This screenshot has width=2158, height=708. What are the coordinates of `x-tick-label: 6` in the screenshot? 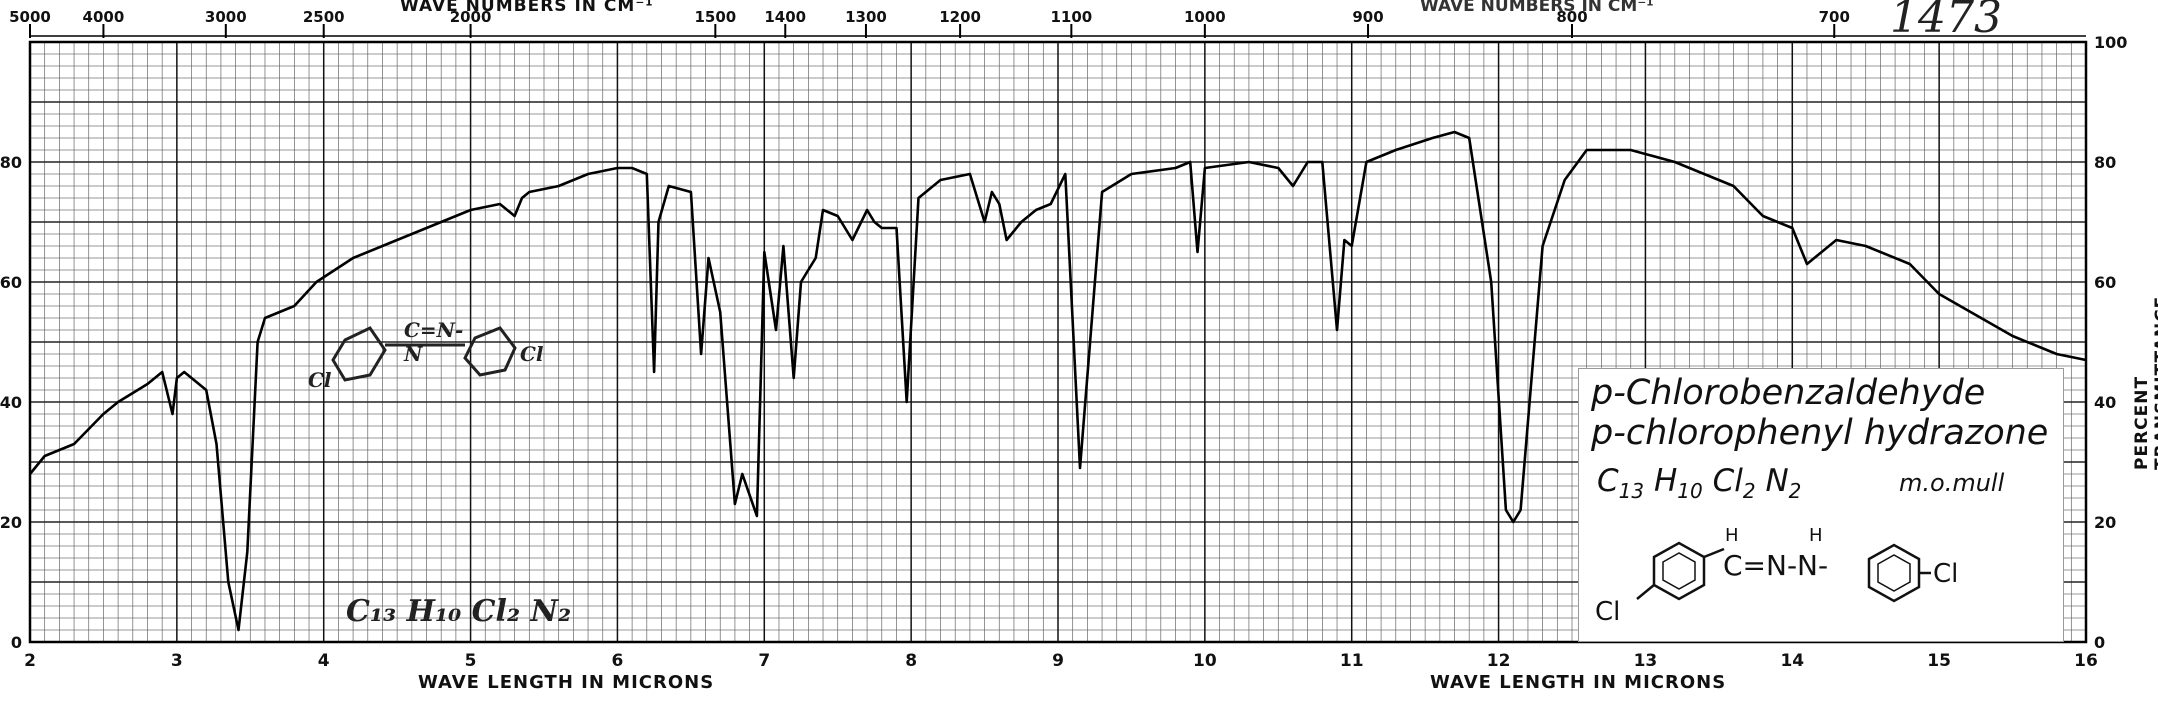 It's located at (618, 661).